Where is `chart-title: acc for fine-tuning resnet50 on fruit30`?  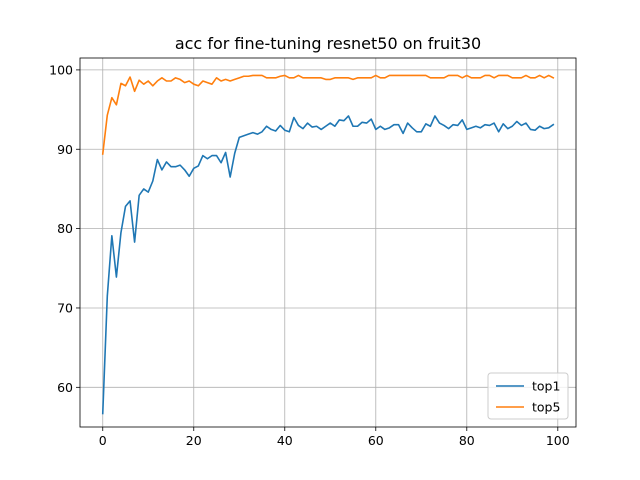 chart-title: acc for fine-tuning resnet50 on fruit30 is located at coordinates (328, 43).